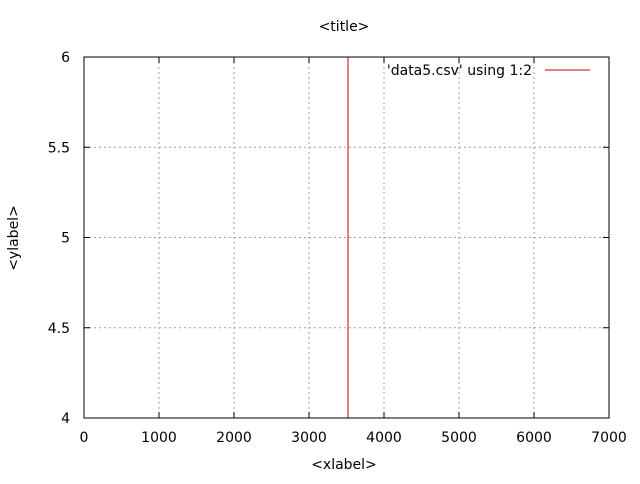  I want to click on y-tick-label: 5, so click(65, 239).